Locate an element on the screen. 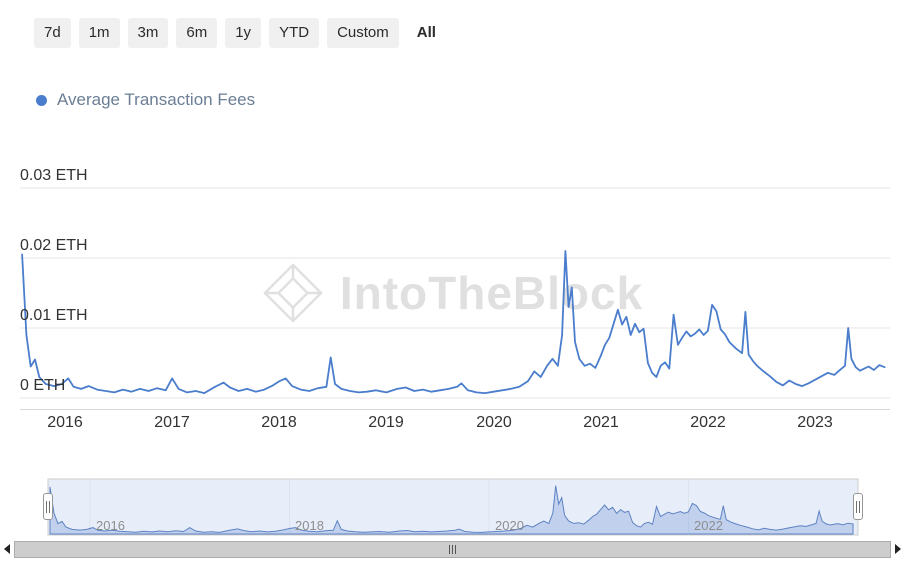 The width and height of the screenshot is (905, 581). navigator: 2016 2018 2020 2022 is located at coordinates (452, 503).